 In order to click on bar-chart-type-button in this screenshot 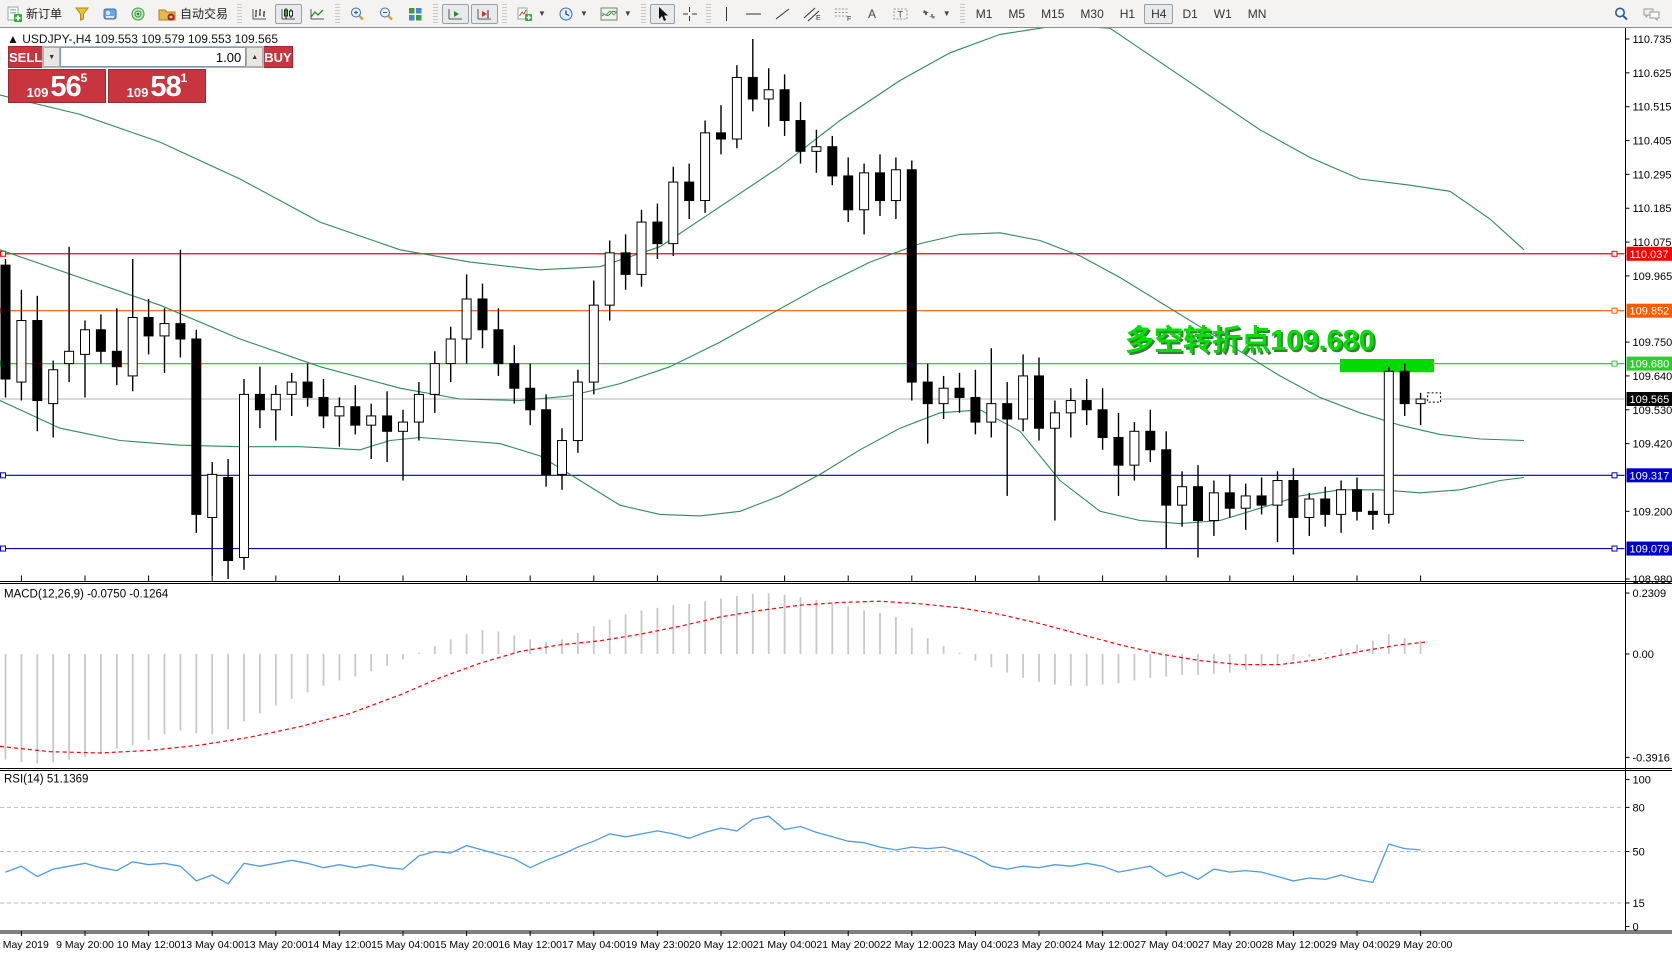, I will do `click(259, 14)`.